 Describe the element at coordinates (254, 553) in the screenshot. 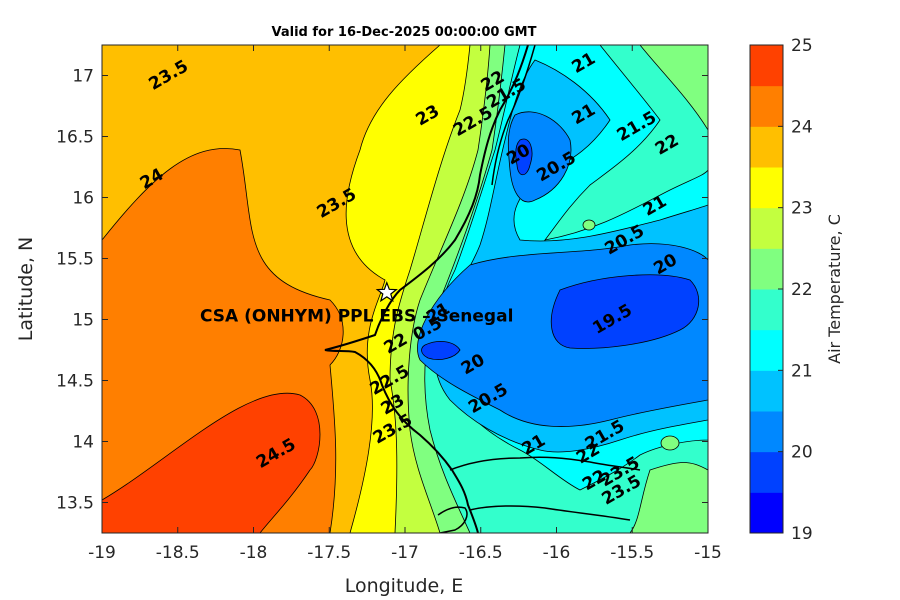

I see `x-tick-label: -18` at that location.